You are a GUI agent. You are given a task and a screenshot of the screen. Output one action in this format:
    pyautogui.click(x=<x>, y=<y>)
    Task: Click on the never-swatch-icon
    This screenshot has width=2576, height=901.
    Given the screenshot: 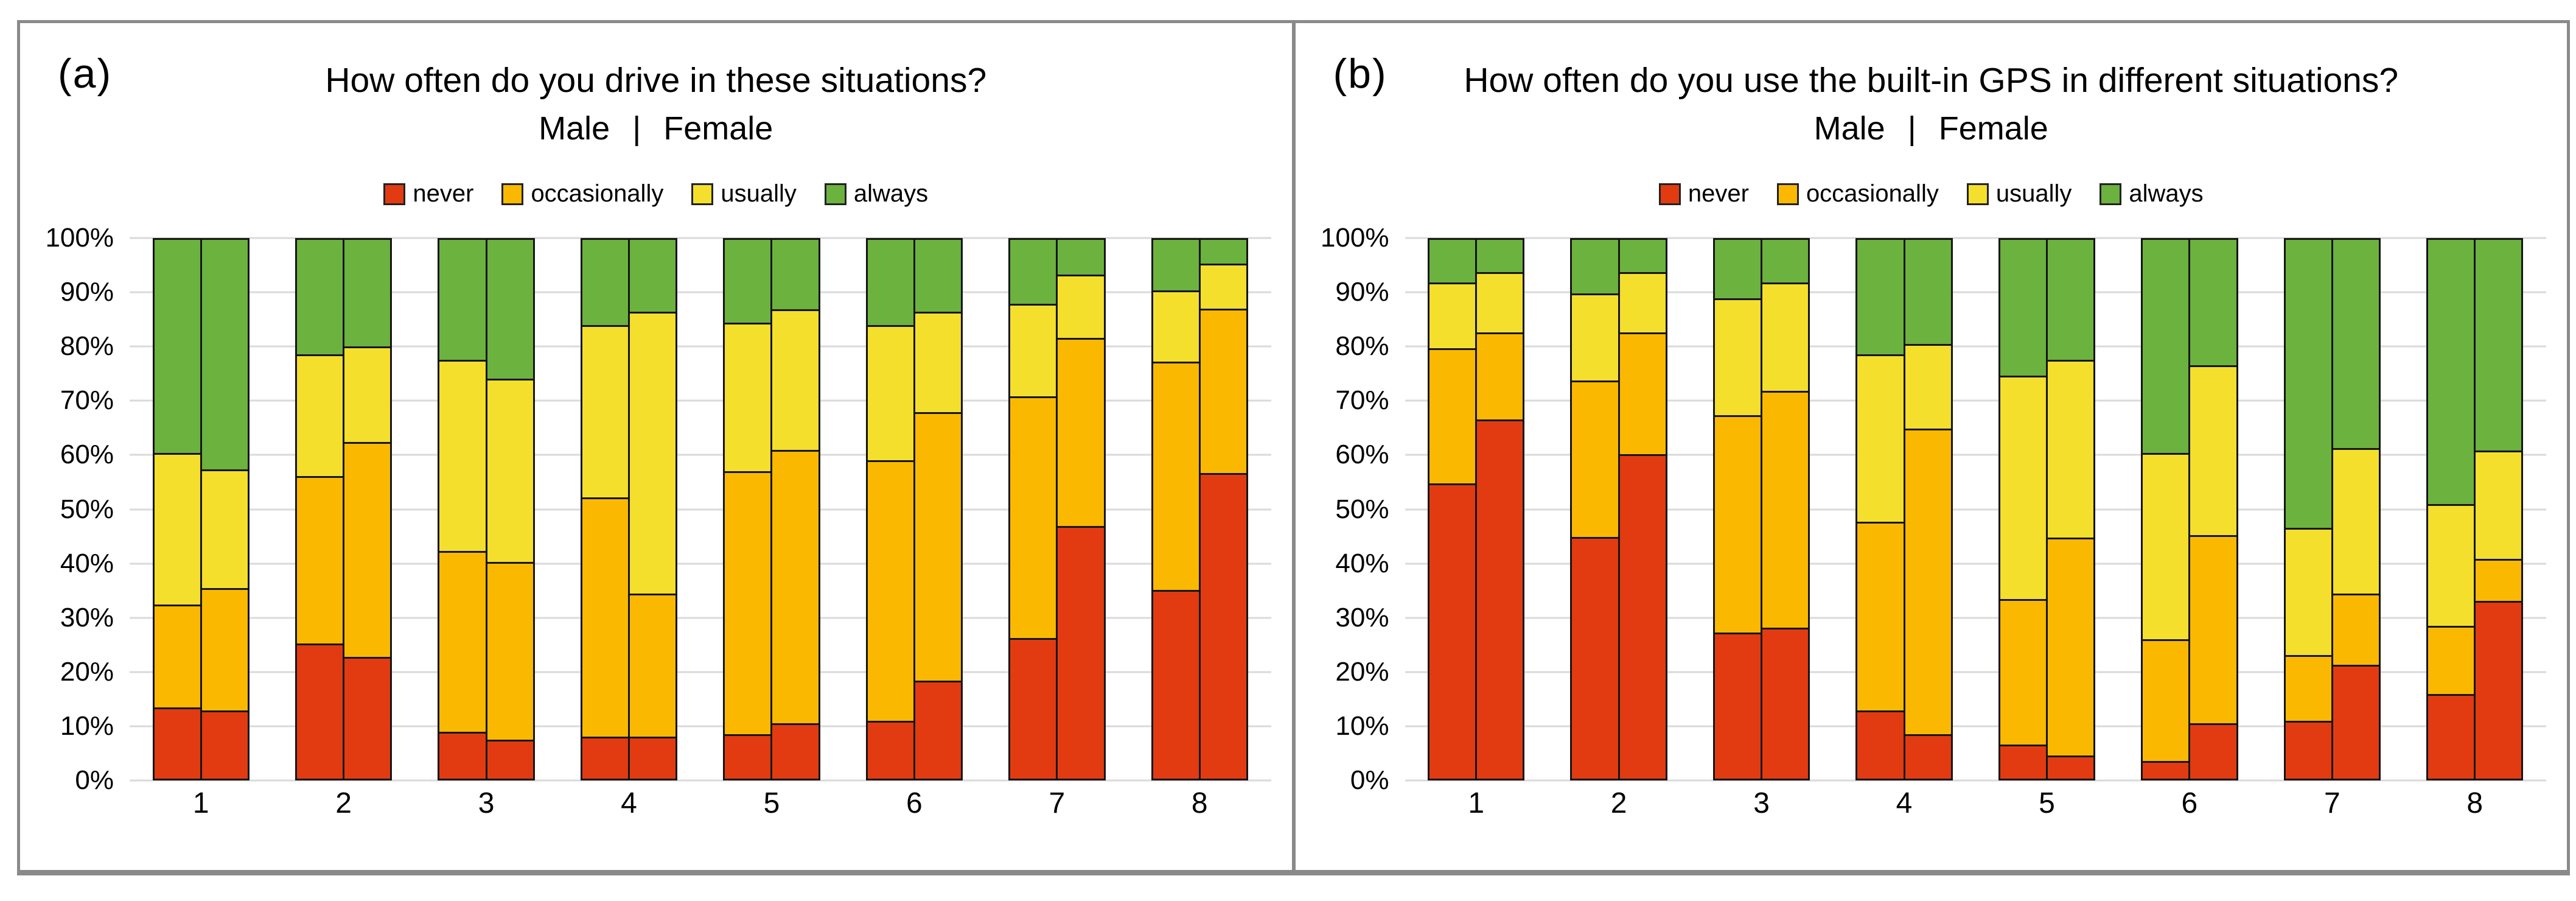 What is the action you would take?
    pyautogui.click(x=1669, y=194)
    